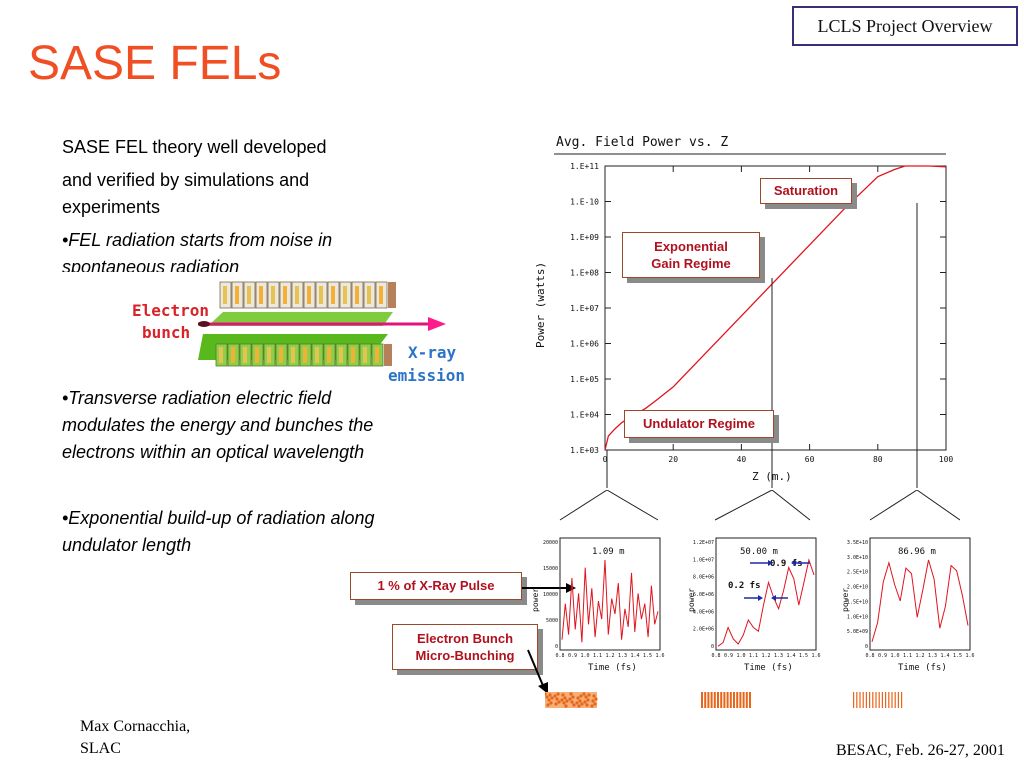  Describe the element at coordinates (612, 668) in the screenshot. I see `mini-xlabel-1: Time (fs)` at that location.